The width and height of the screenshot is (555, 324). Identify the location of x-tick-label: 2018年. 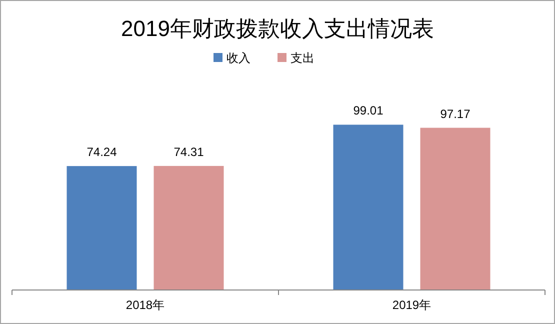
(145, 305).